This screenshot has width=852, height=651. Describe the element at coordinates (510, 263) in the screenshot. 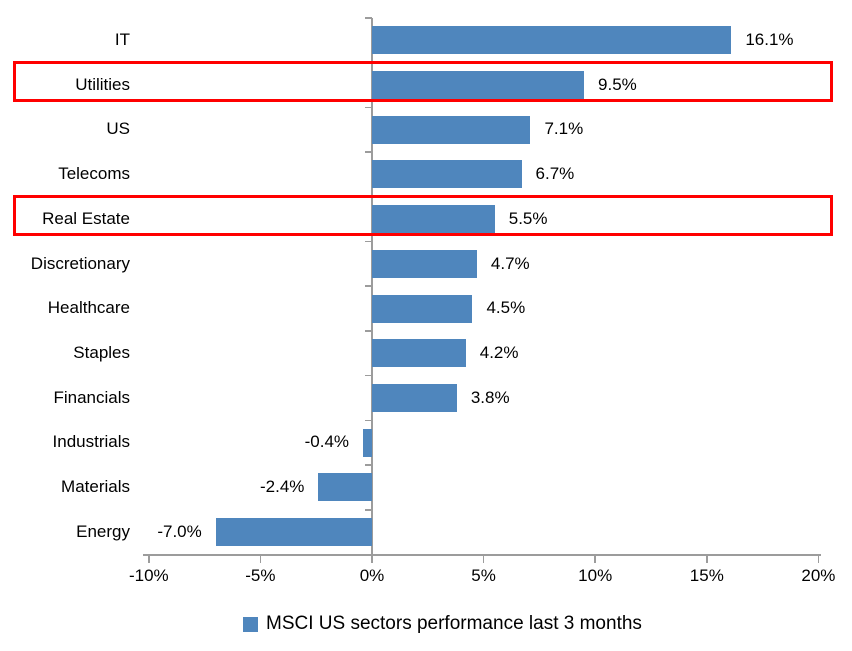

I see `value-label: 4.7%` at that location.